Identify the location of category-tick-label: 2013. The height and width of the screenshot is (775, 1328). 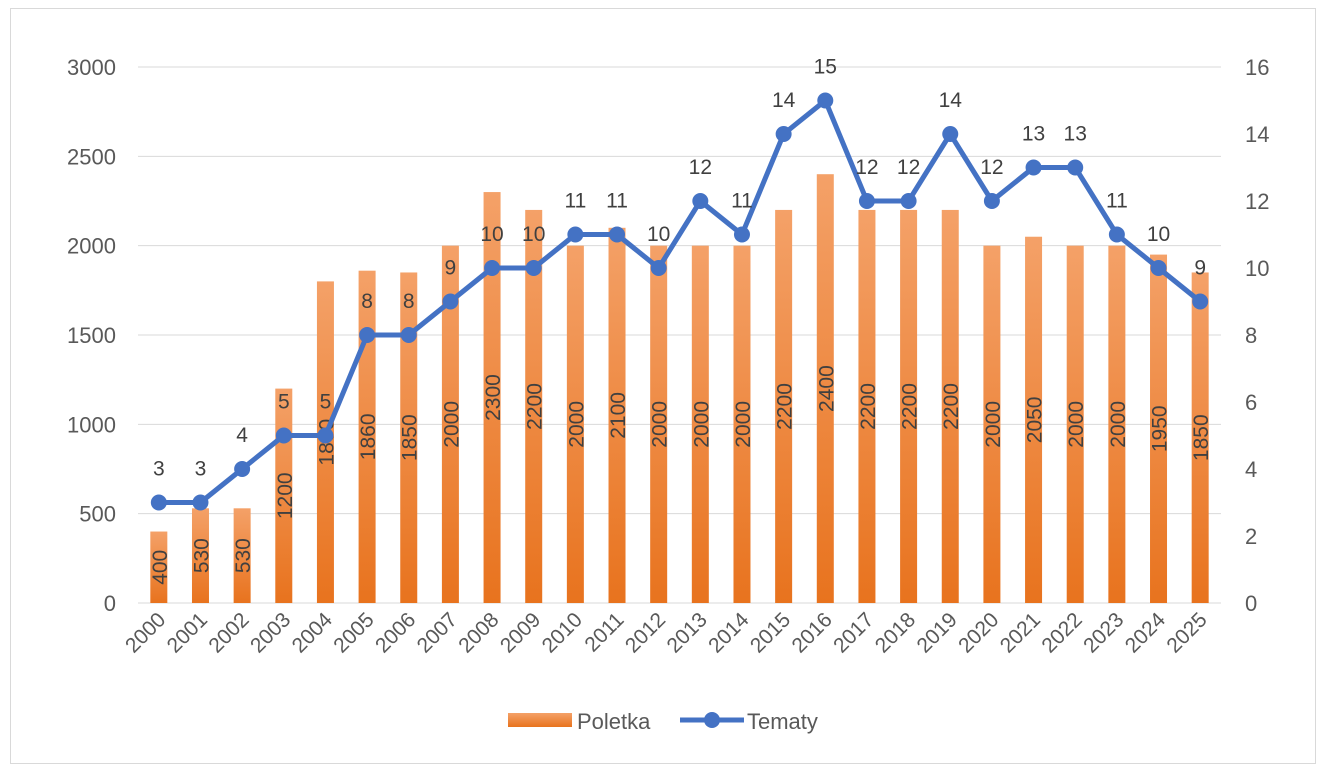
(687, 632).